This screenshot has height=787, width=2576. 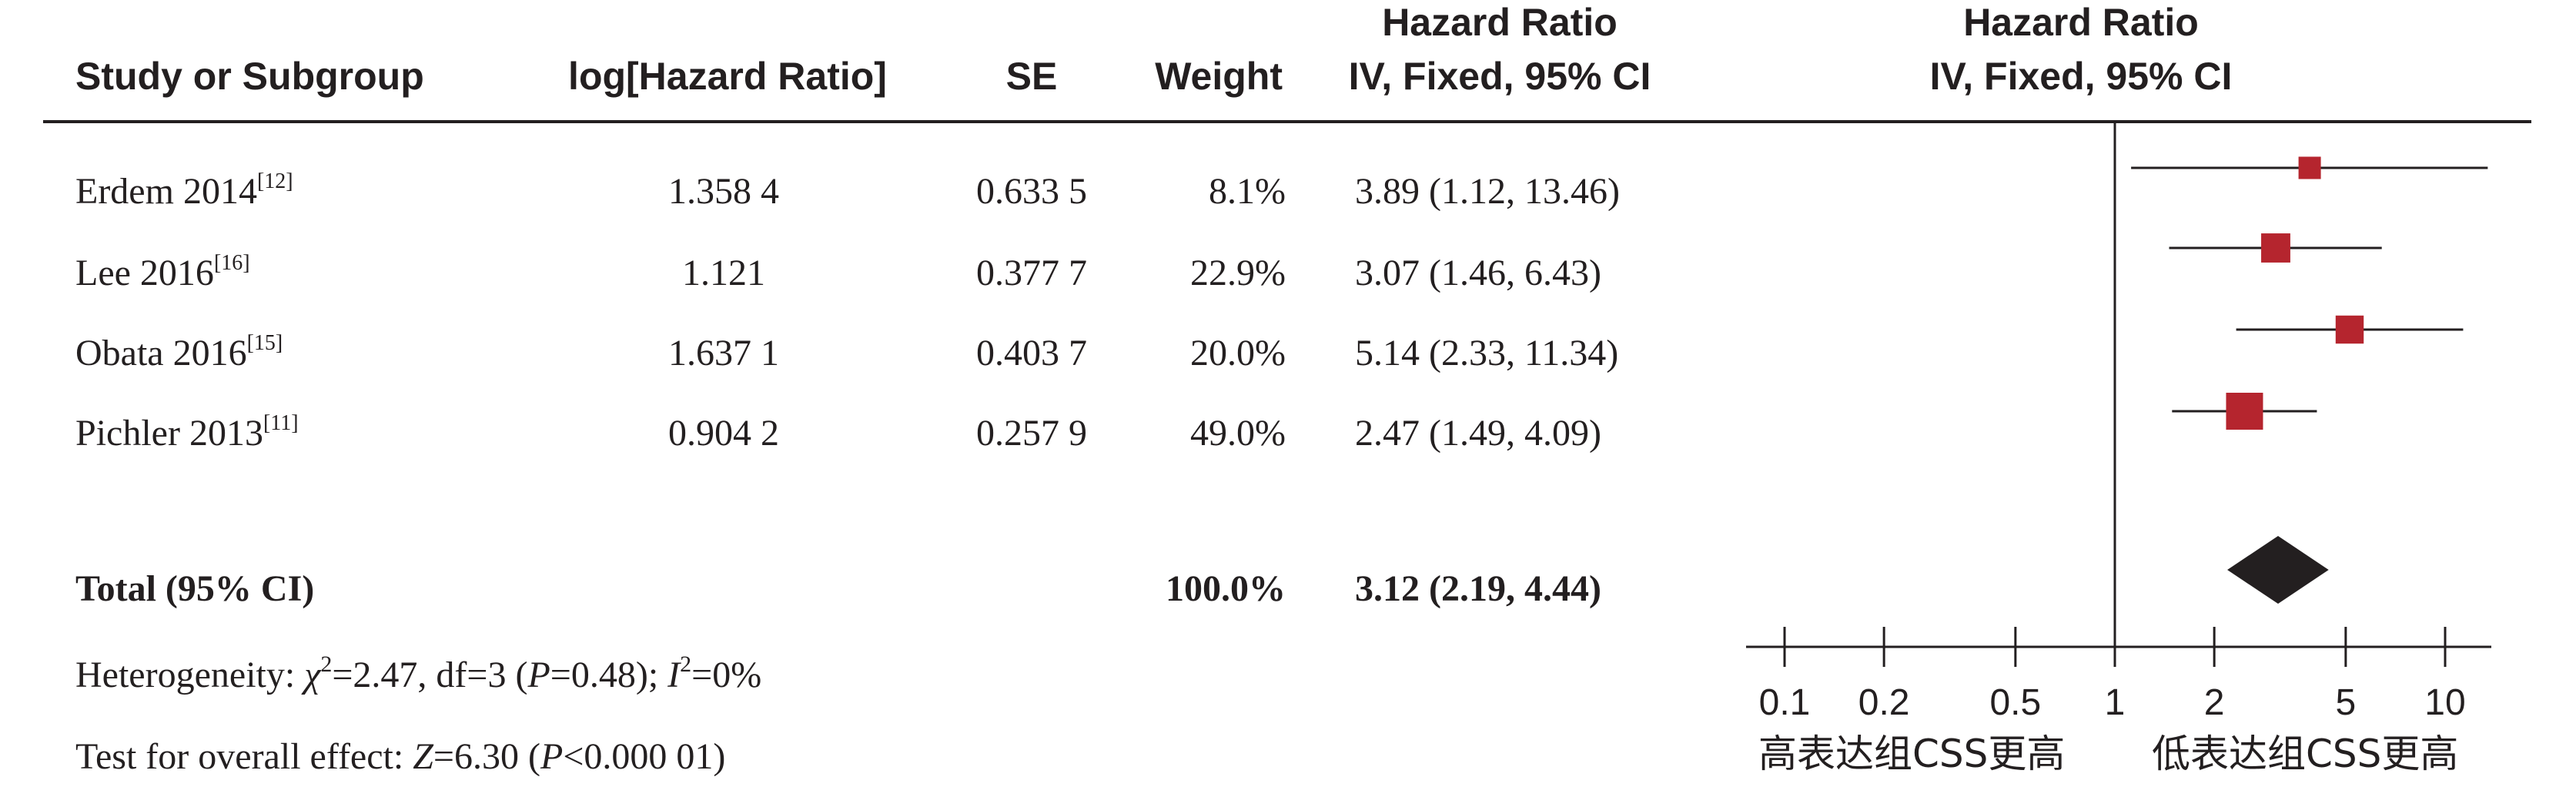 What do you see at coordinates (1032, 191) in the screenshot?
I see `study-se: 0.633 5` at bounding box center [1032, 191].